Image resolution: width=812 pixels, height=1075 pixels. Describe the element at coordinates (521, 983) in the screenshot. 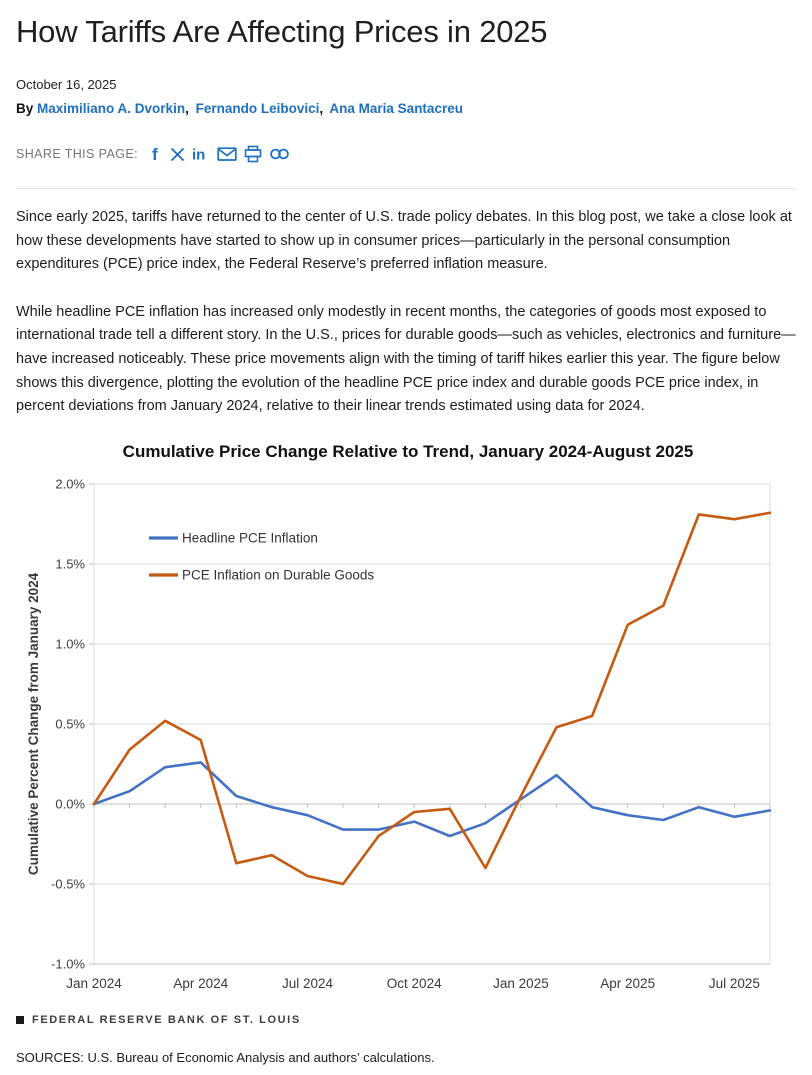

I see `x-tick-label: Jan 2025` at that location.